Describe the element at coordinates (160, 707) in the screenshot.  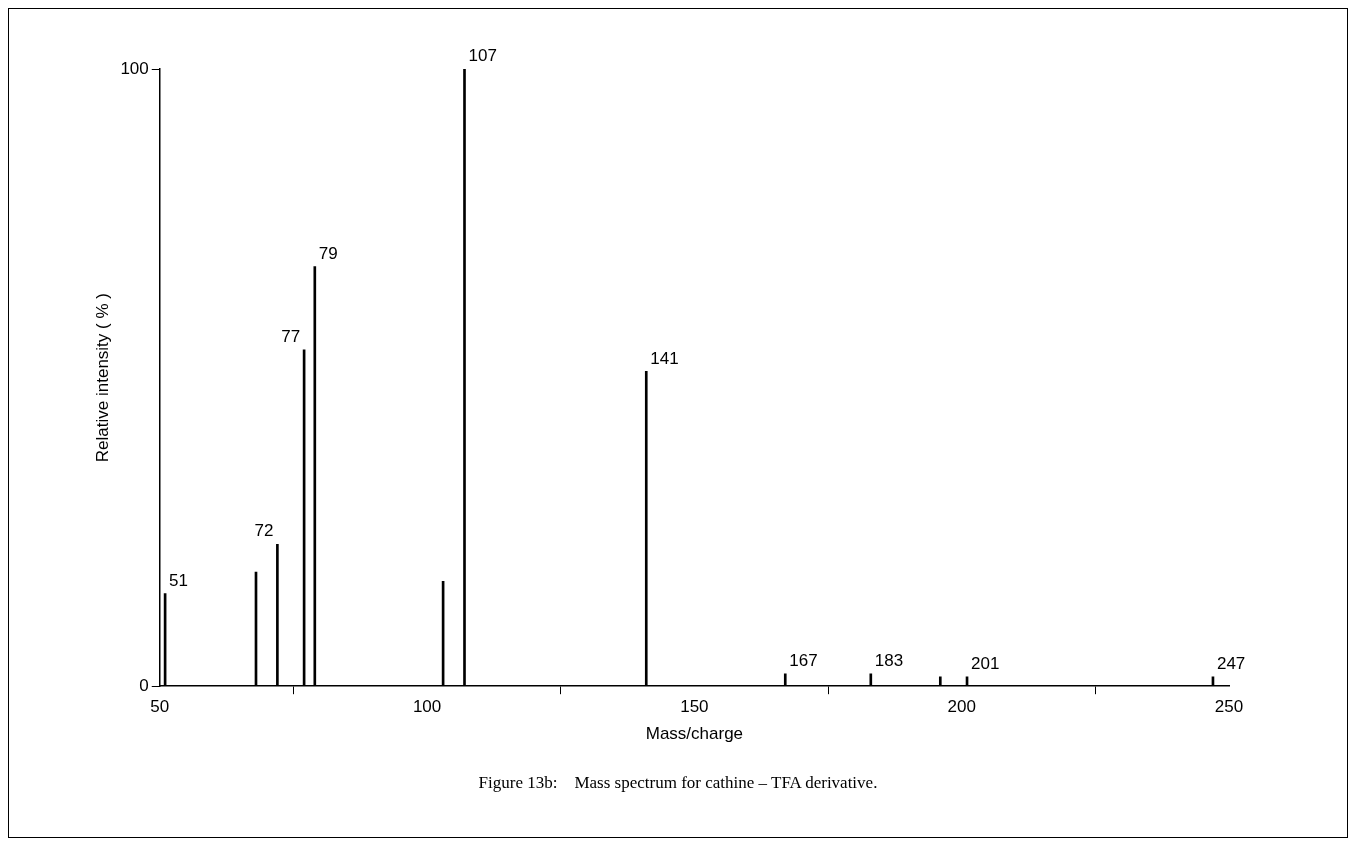
I see `x-tick-label: 50` at that location.